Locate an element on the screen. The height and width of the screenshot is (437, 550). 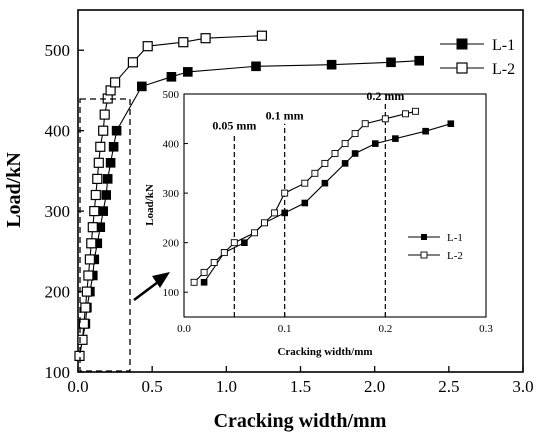
main-x-tick-label: 1.0 is located at coordinates (226, 386).